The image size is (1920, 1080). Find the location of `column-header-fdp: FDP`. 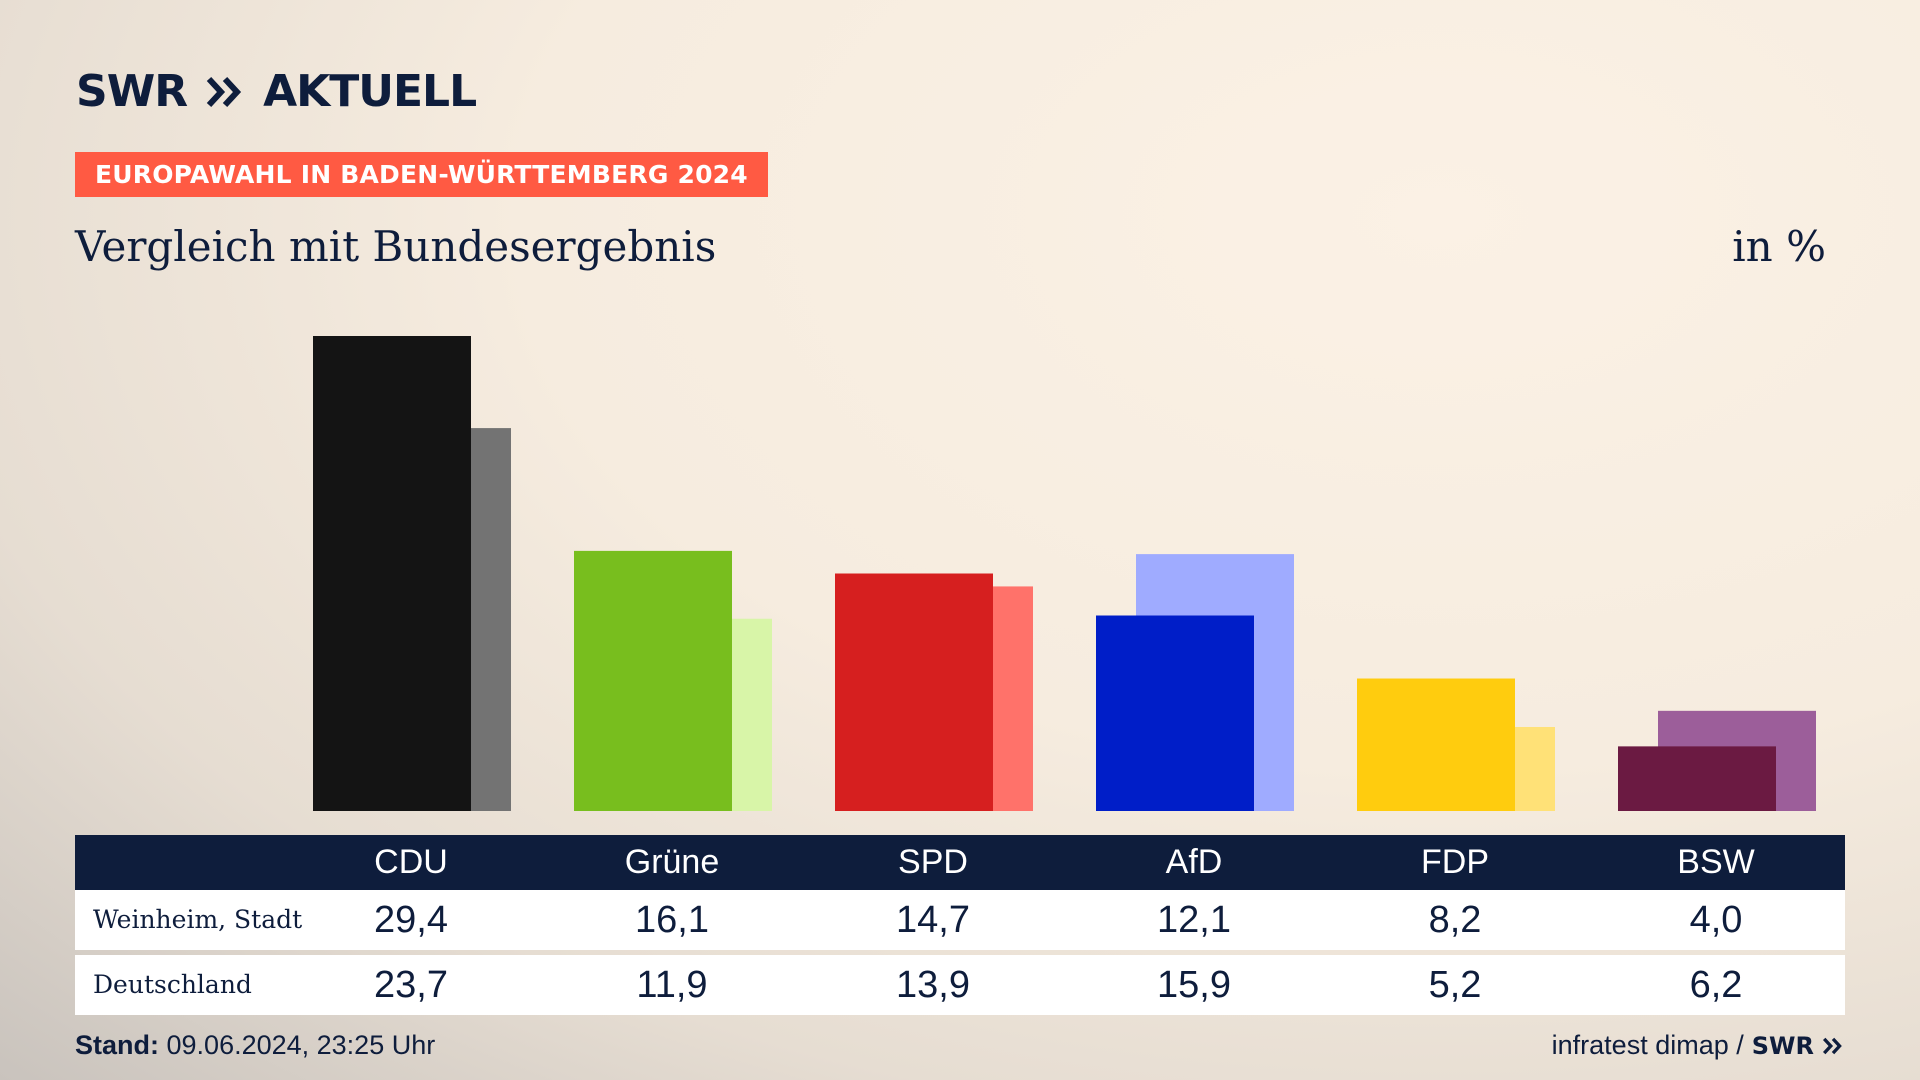

column-header-fdp: FDP is located at coordinates (1455, 862).